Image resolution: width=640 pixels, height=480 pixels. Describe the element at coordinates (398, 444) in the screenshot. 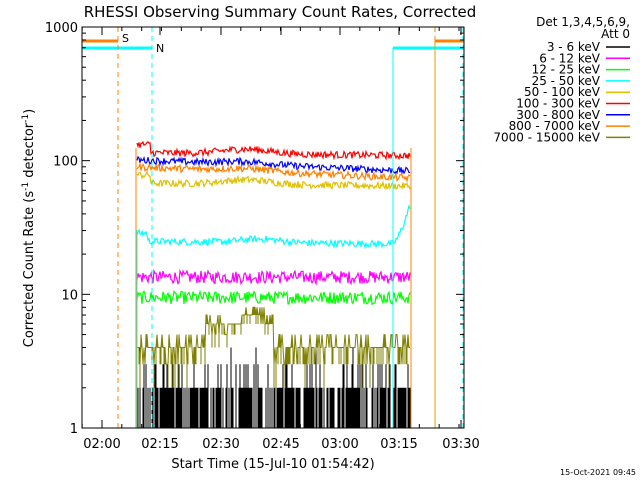

I see `x-tick-label: 03:15` at that location.